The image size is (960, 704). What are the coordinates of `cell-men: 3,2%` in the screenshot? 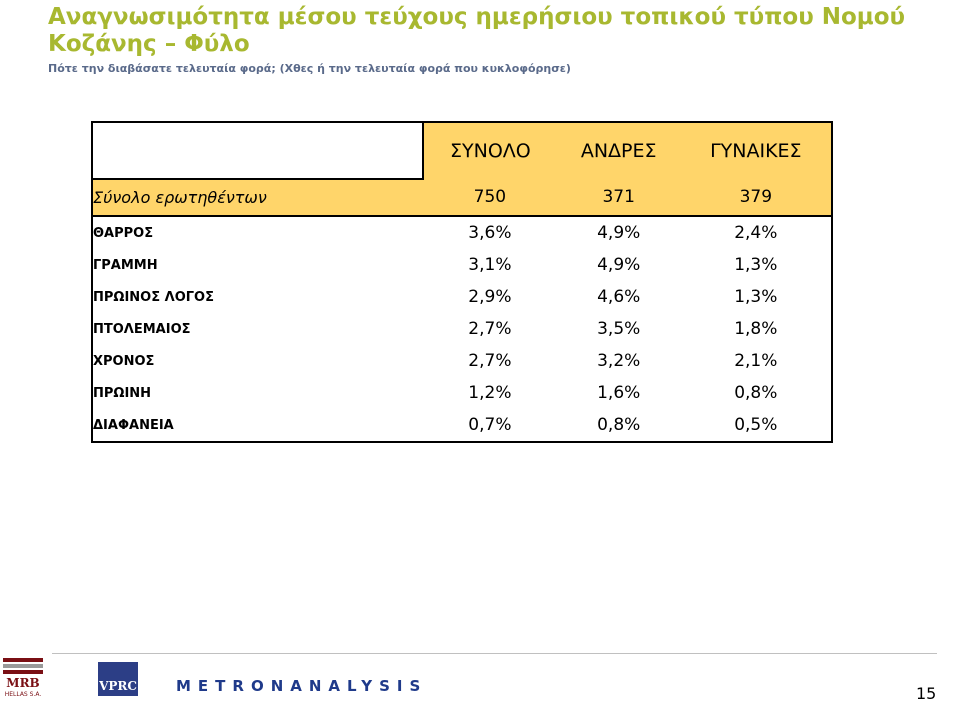 It's located at (619, 361).